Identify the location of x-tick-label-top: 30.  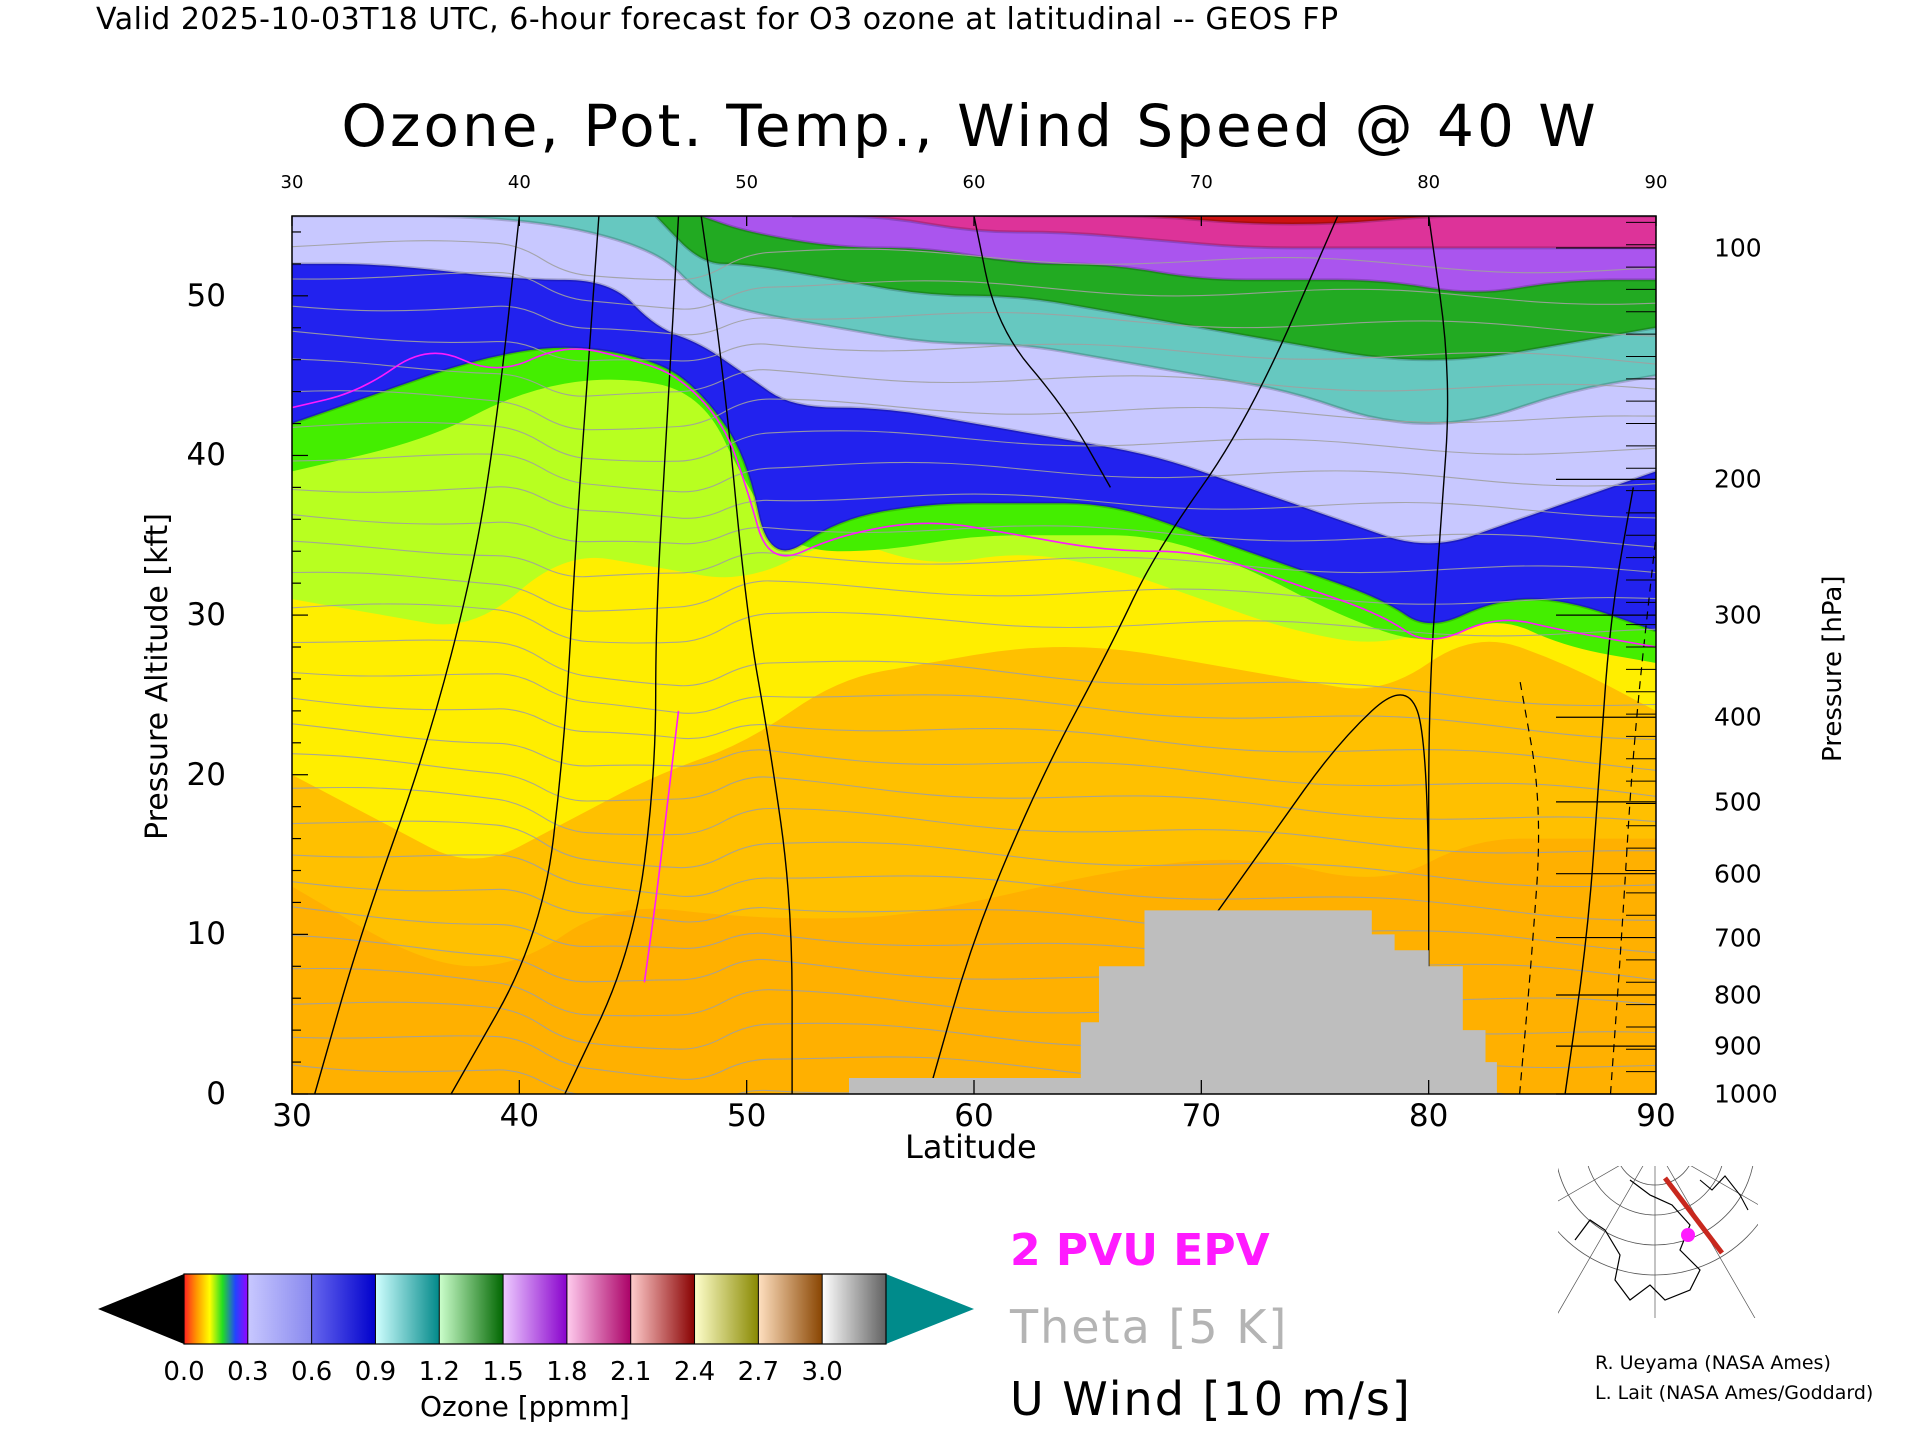
(292, 182).